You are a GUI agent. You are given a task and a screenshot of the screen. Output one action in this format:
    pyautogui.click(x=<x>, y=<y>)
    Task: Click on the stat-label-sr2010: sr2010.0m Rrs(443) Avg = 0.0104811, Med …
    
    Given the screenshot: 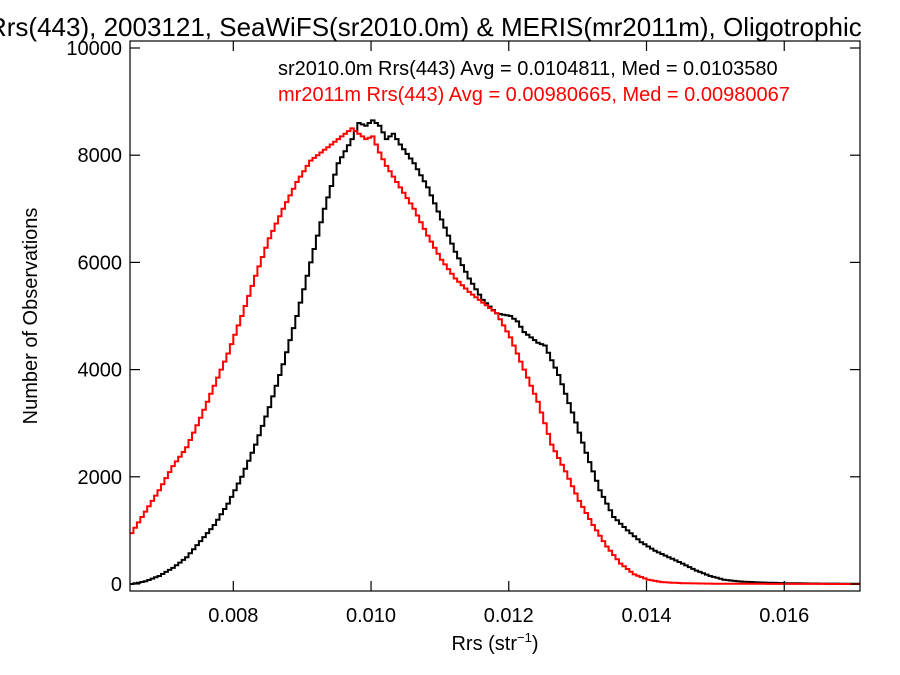 What is the action you would take?
    pyautogui.click(x=528, y=69)
    